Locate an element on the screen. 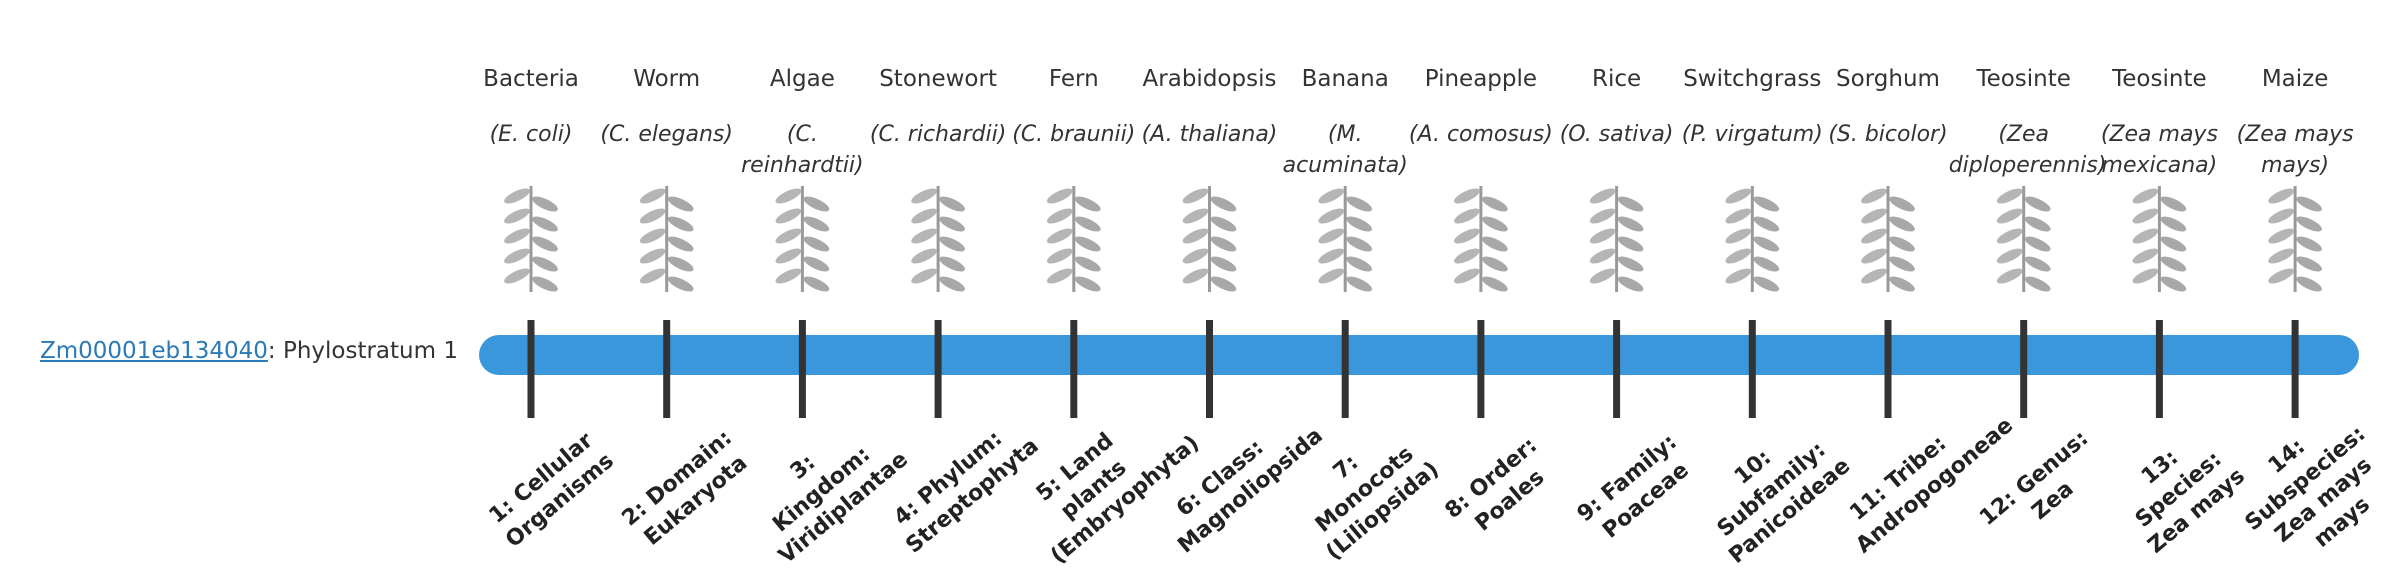  scientific-name: (Zea mays mays) is located at coordinates (2295, 150).